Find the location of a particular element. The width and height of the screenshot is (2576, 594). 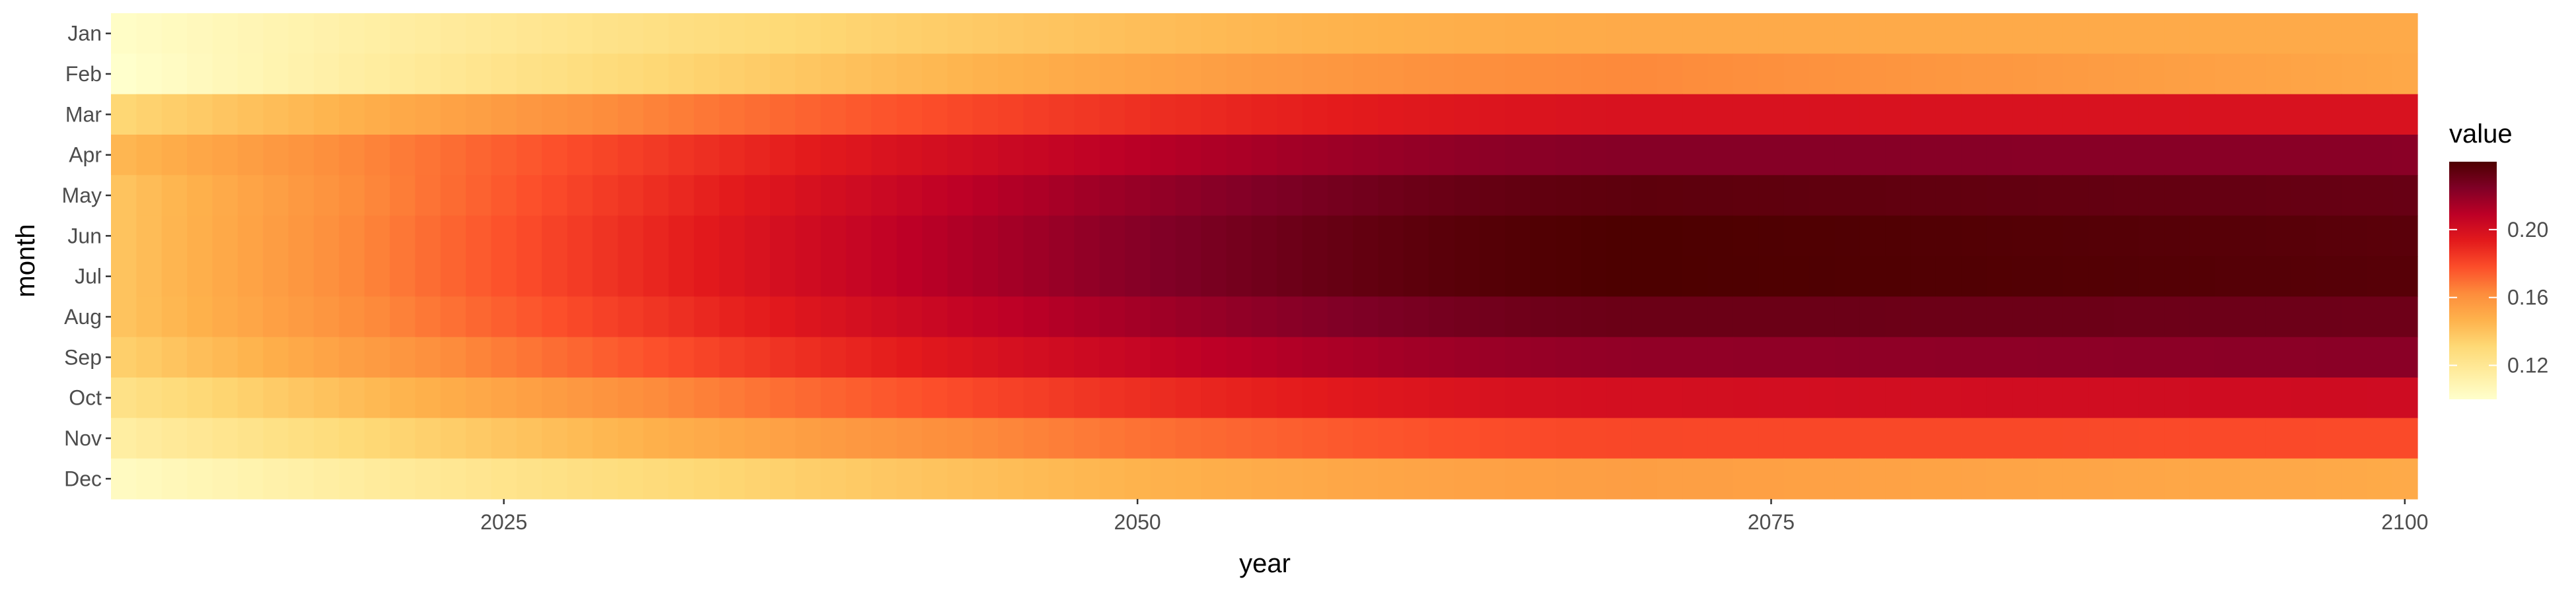

y-tick-label: Oct is located at coordinates (85, 398).